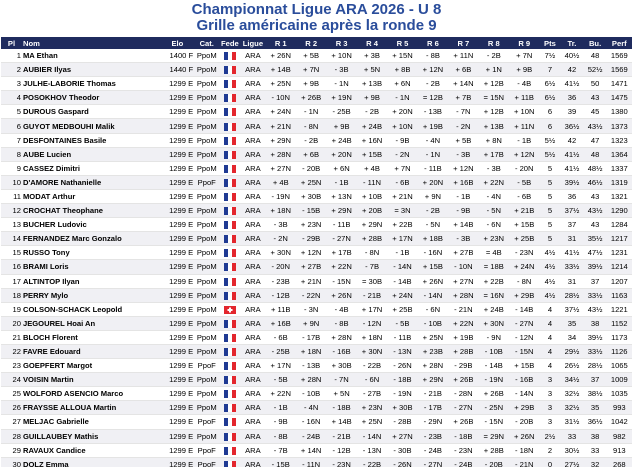 Image resolution: width=633 pixels, height=467 pixels. Describe the element at coordinates (11, 70) in the screenshot. I see `table-cell: 2` at that location.